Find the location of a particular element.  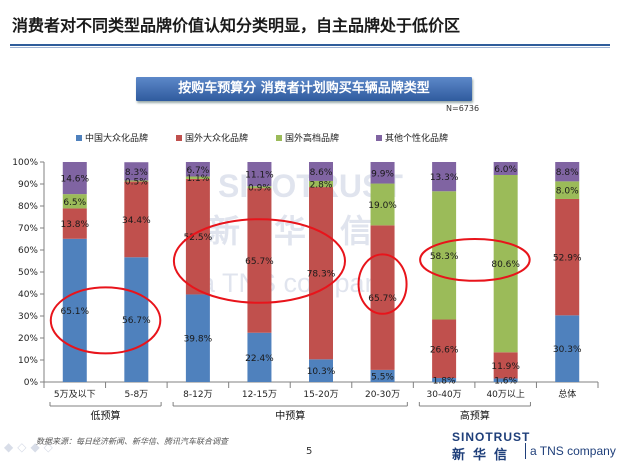

data-label: 6.0% is located at coordinates (505, 170).